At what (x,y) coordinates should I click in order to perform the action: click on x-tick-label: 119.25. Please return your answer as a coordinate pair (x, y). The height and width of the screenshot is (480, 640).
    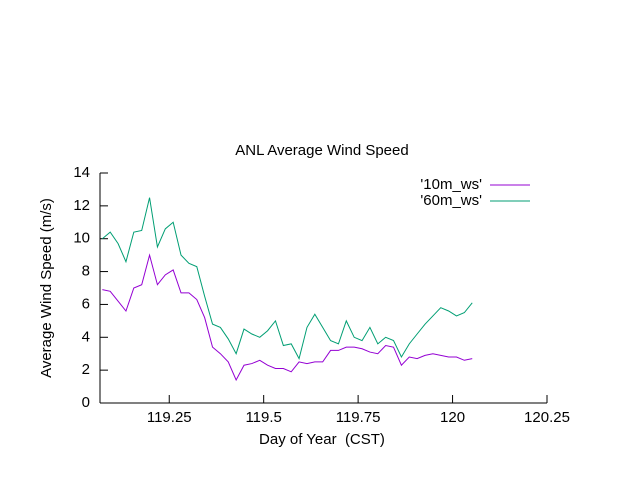
    Looking at the image, I should click on (169, 417).